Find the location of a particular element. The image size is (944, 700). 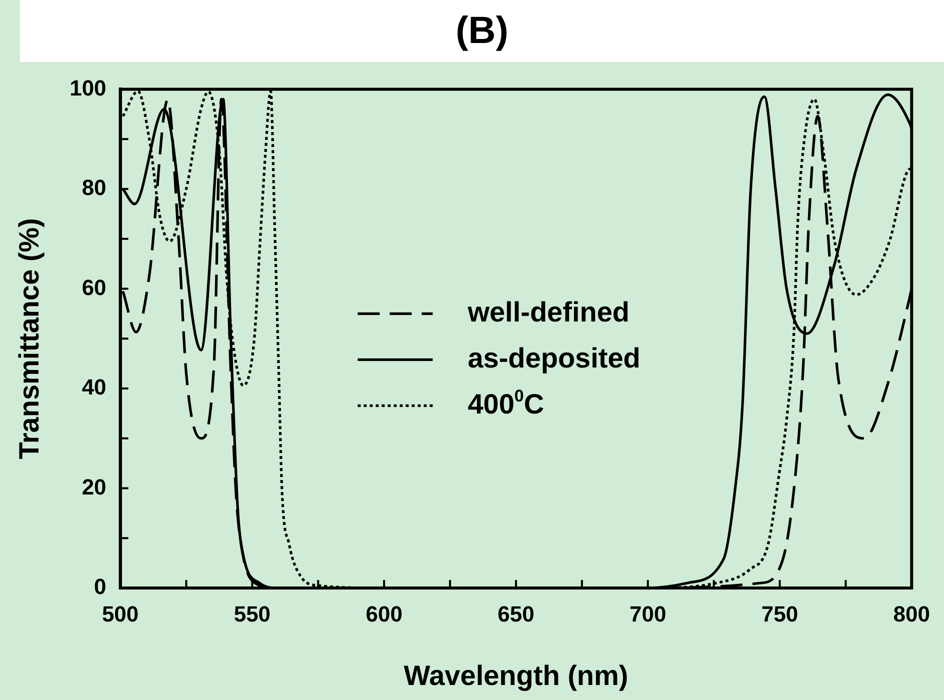

y-axis-title: Transmittance (%) is located at coordinates (29, 339).